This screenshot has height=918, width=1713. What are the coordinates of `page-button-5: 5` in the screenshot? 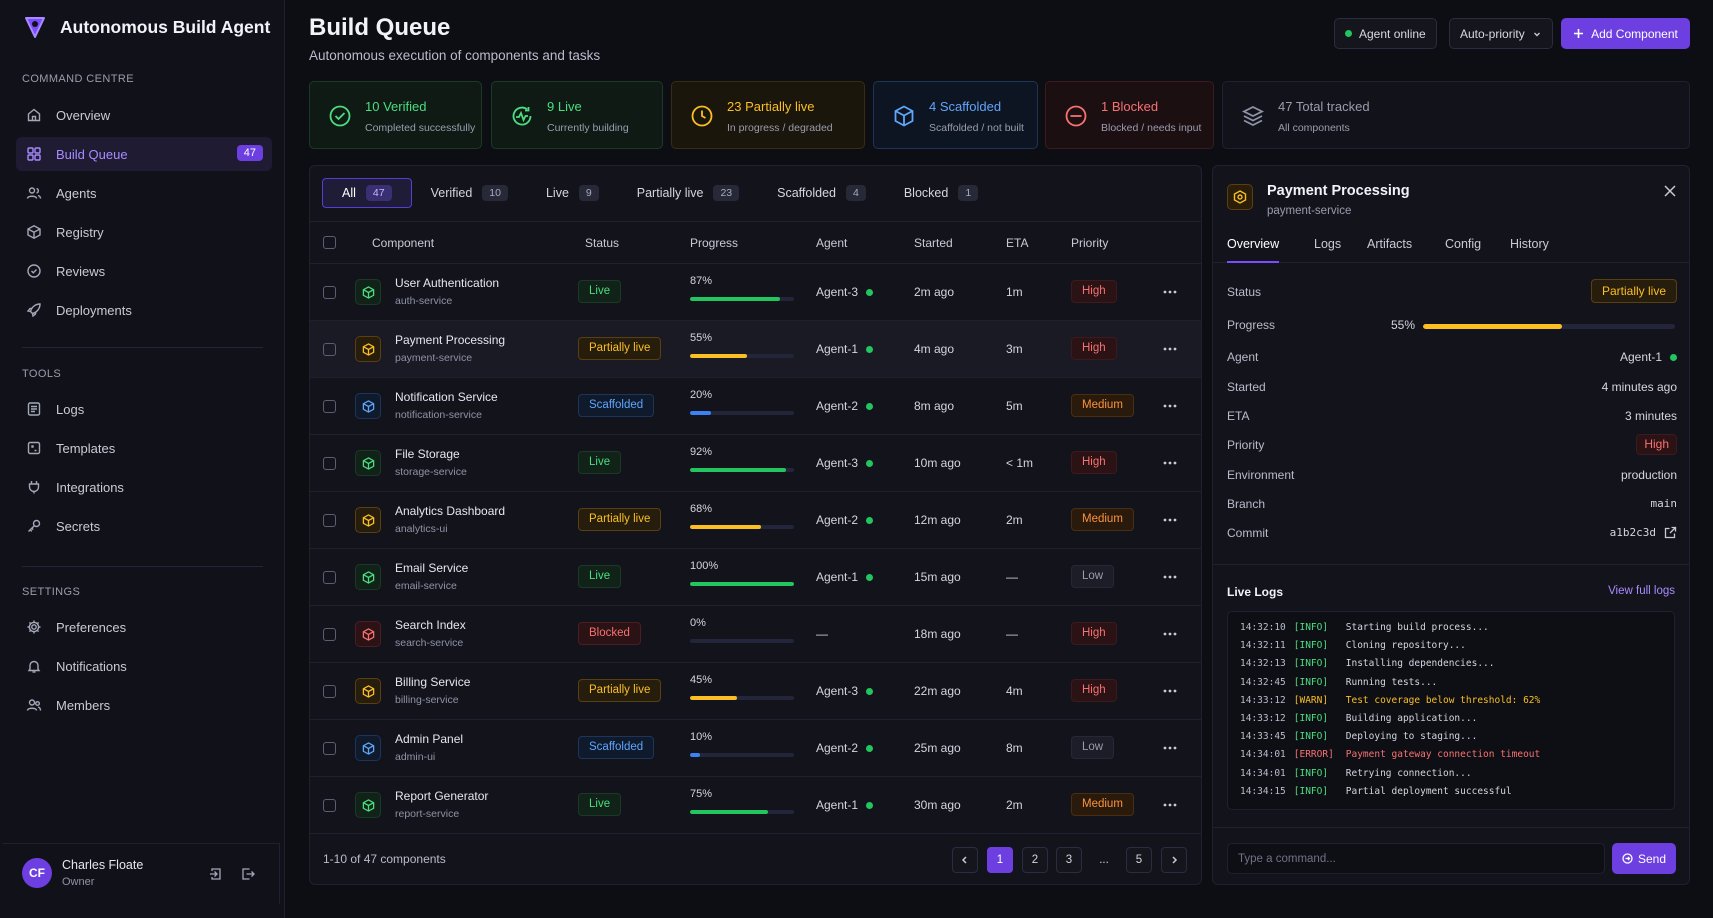 It's located at (1139, 860).